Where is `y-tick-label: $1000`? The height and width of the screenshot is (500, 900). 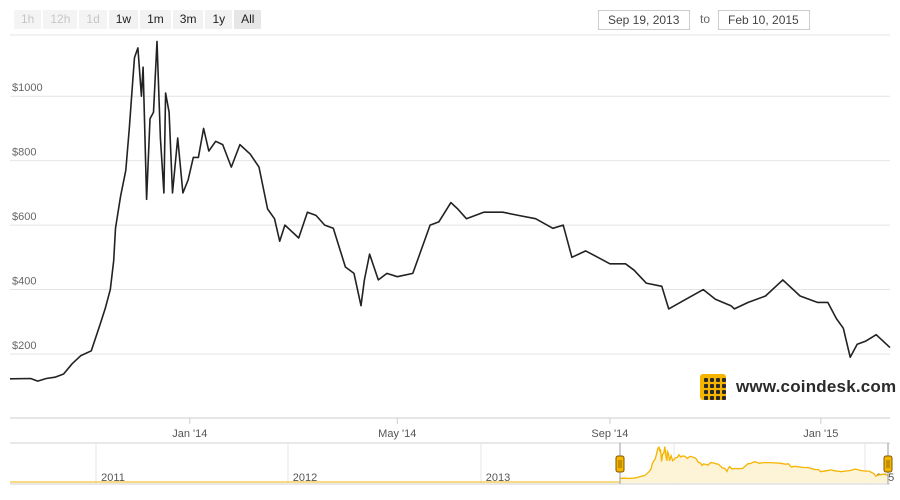
y-tick-label: $1000 is located at coordinates (27, 88).